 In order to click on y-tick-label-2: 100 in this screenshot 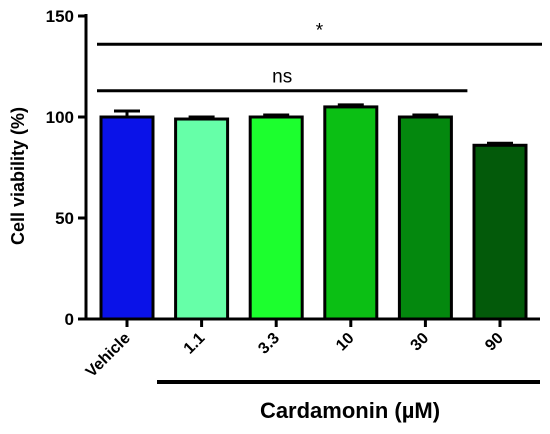, I will do `click(60, 117)`.